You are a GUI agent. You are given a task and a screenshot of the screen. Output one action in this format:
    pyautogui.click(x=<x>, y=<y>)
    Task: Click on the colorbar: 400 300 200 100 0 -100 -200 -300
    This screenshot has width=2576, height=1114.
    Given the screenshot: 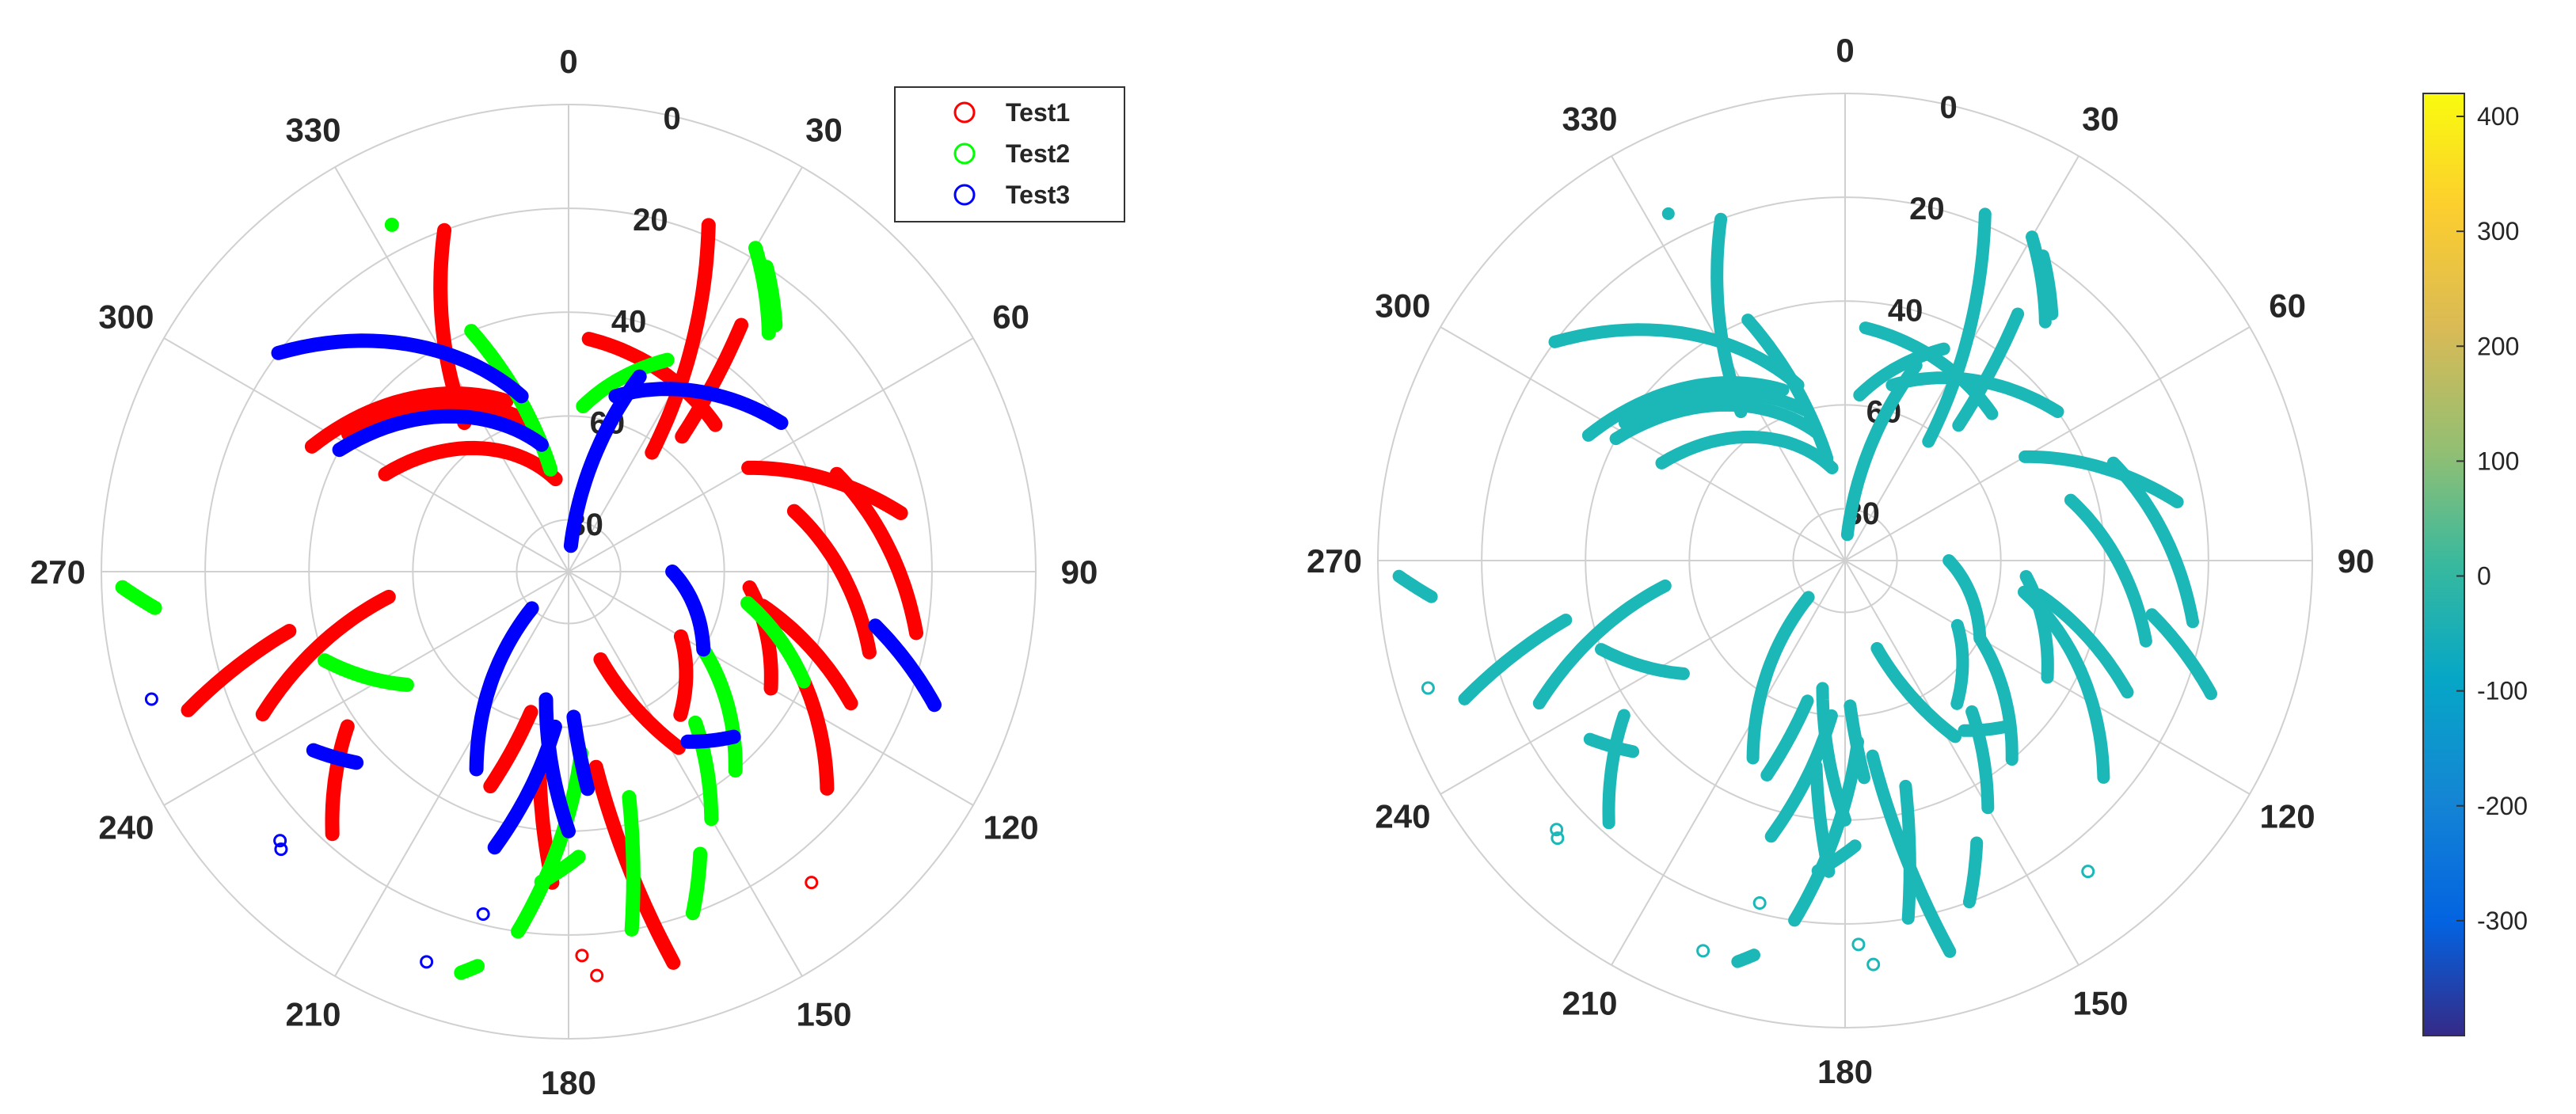 What is the action you would take?
    pyautogui.click(x=2475, y=565)
    